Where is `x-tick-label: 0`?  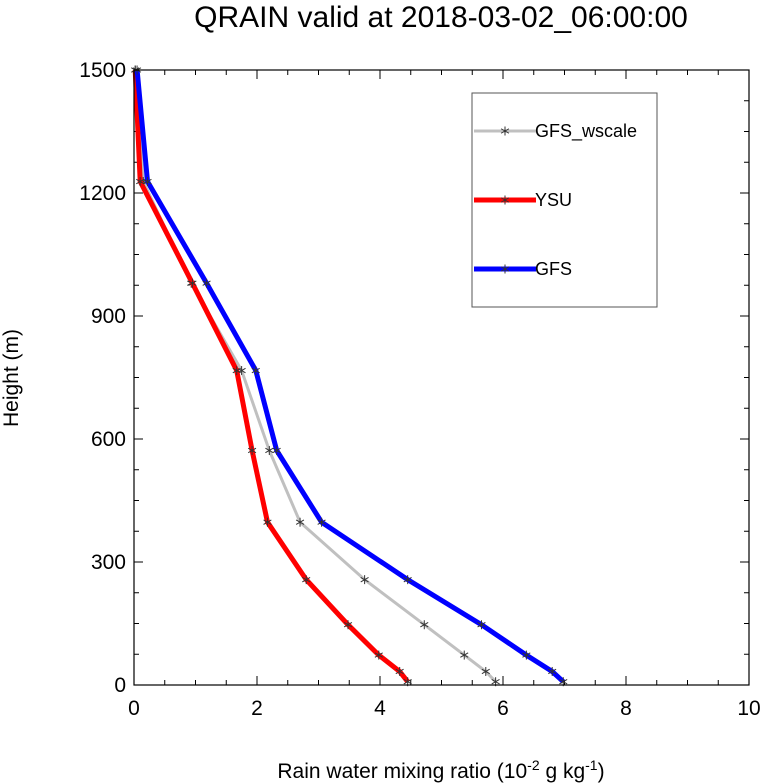 x-tick-label: 0 is located at coordinates (134, 708).